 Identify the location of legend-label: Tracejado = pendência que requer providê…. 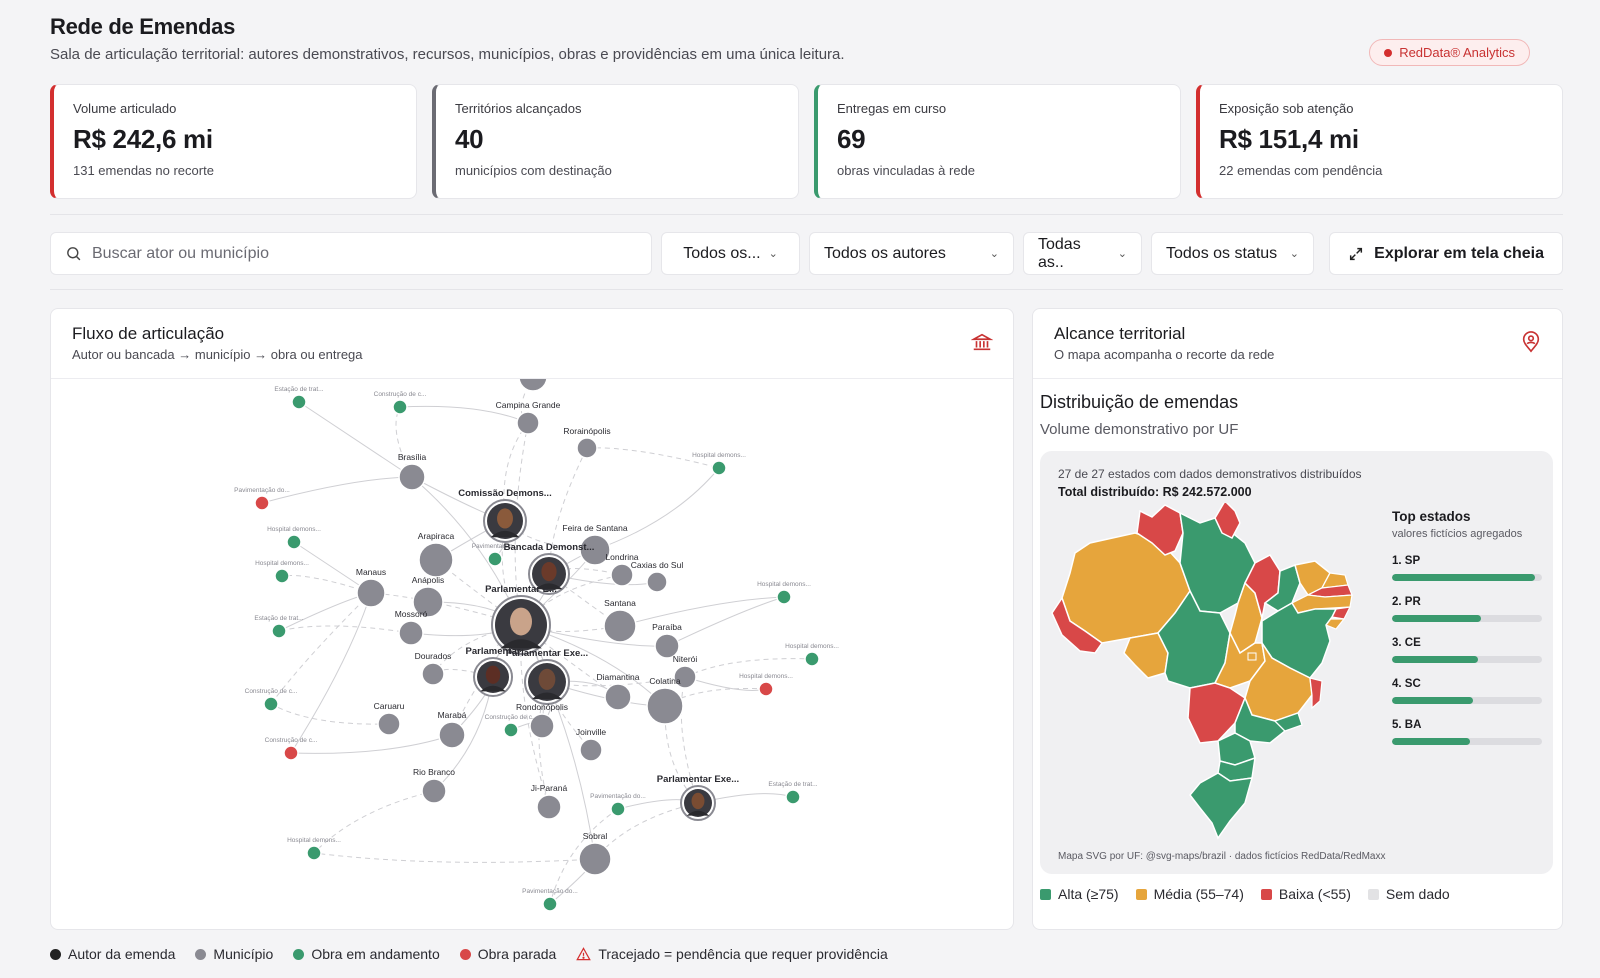
(743, 954).